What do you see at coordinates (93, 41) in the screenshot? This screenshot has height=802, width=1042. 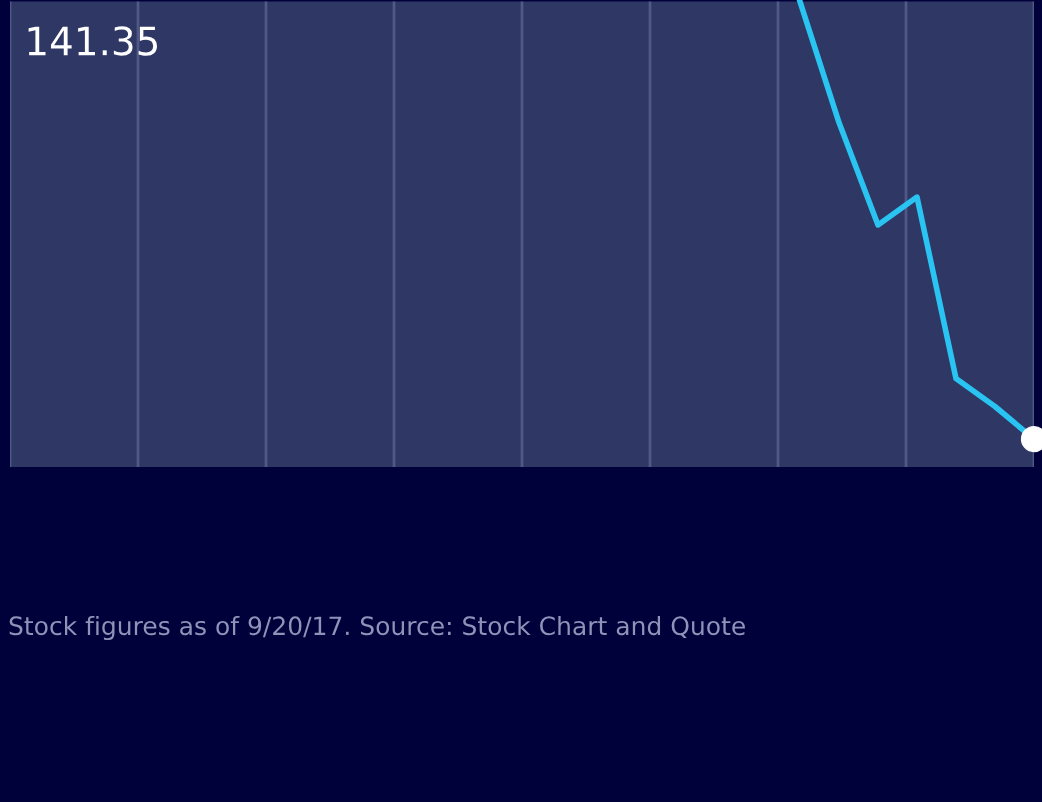 I see `text: 141.35` at bounding box center [93, 41].